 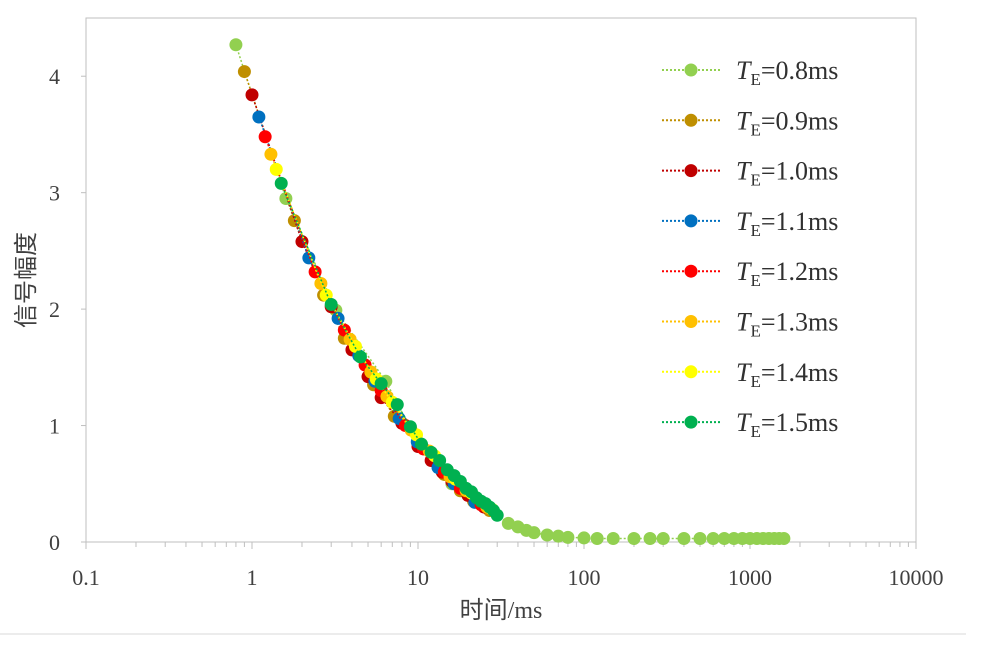 What do you see at coordinates (418, 577) in the screenshot?
I see `x-tick-label: 10` at bounding box center [418, 577].